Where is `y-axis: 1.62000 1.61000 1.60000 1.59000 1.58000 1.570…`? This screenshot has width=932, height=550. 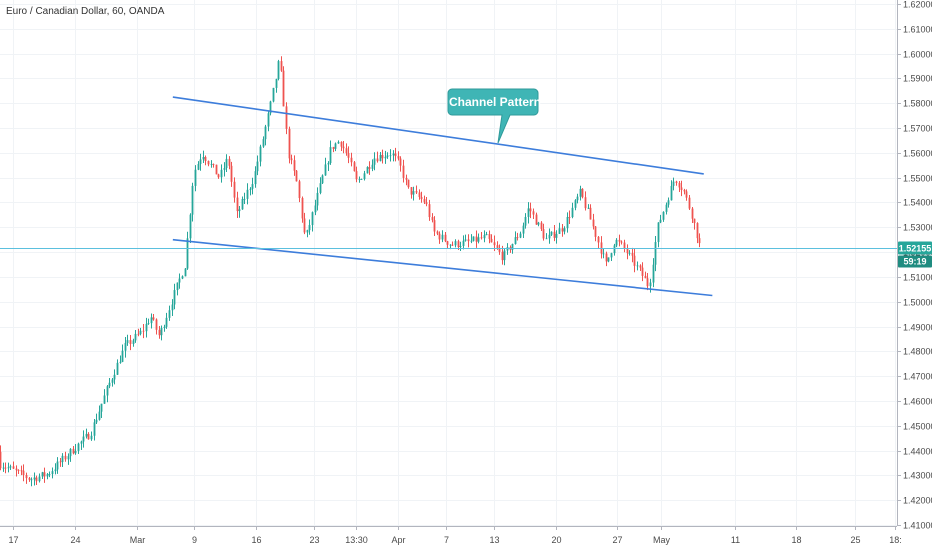
y-axis: 1.62000 1.61000 1.60000 1.59000 1.58000 1.570… is located at coordinates (914, 275).